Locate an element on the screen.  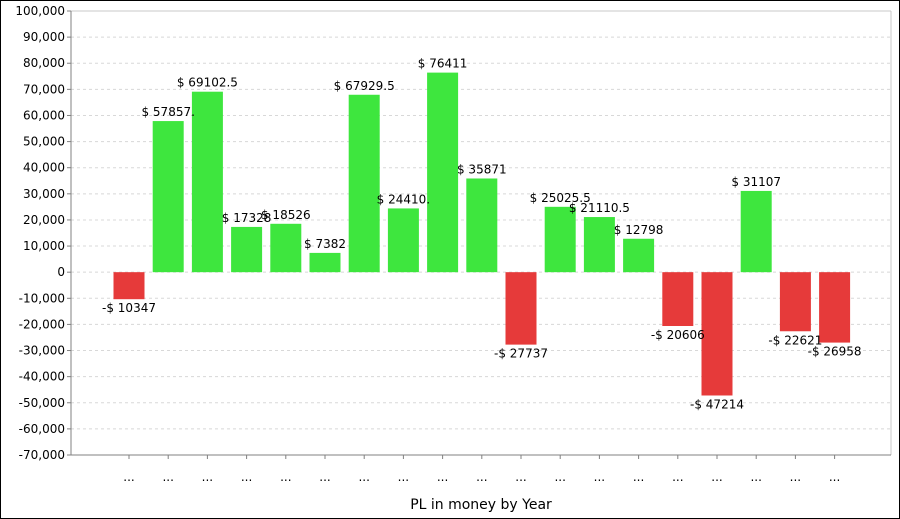
data-label: -$ 10347 is located at coordinates (129, 308).